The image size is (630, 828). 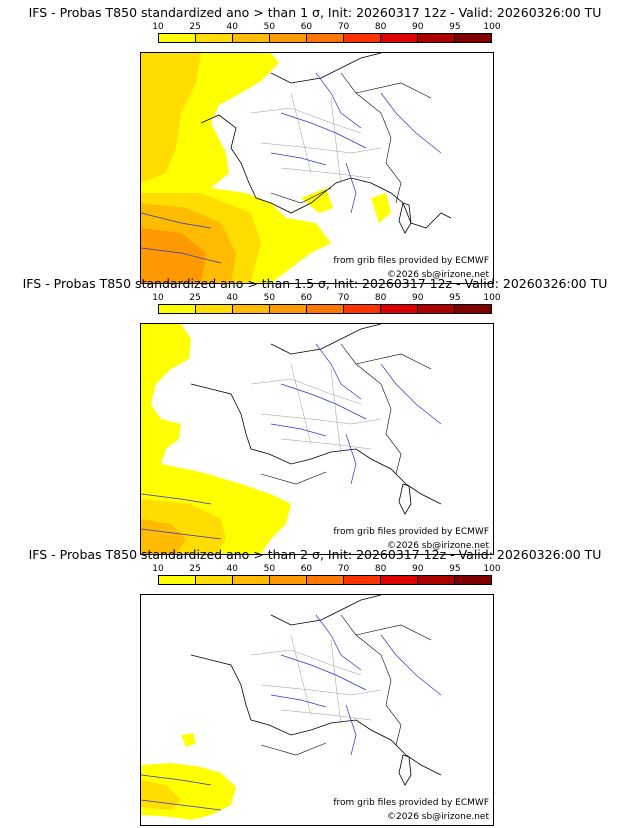 I want to click on prob-area-yellow-small, so click(x=188, y=740).